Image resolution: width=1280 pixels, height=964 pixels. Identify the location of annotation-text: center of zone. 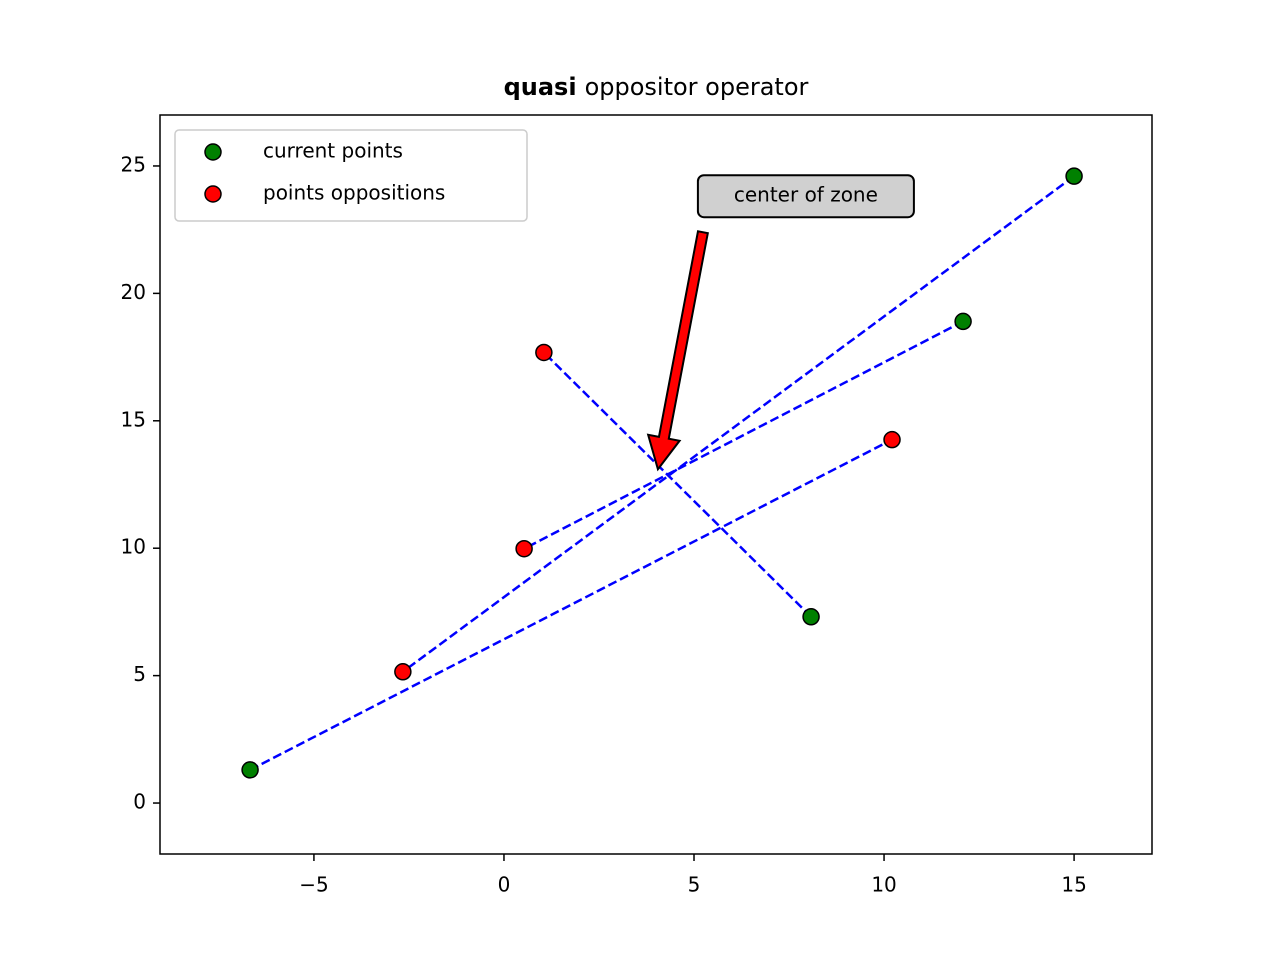
(806, 195).